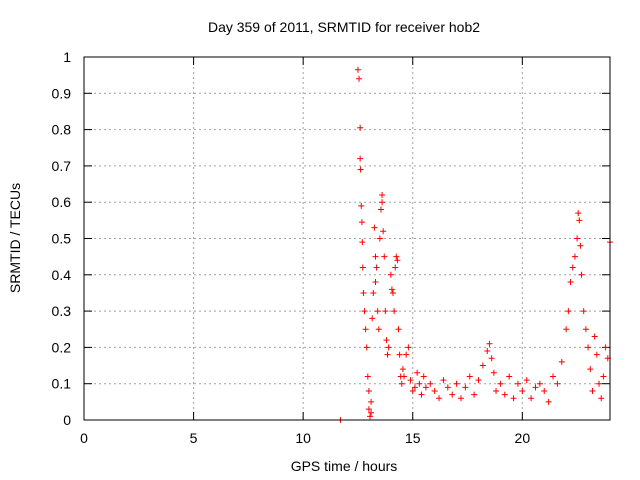  Describe the element at coordinates (15, 238) in the screenshot. I see `y-axis-label: SRMTID / TECUs` at that location.